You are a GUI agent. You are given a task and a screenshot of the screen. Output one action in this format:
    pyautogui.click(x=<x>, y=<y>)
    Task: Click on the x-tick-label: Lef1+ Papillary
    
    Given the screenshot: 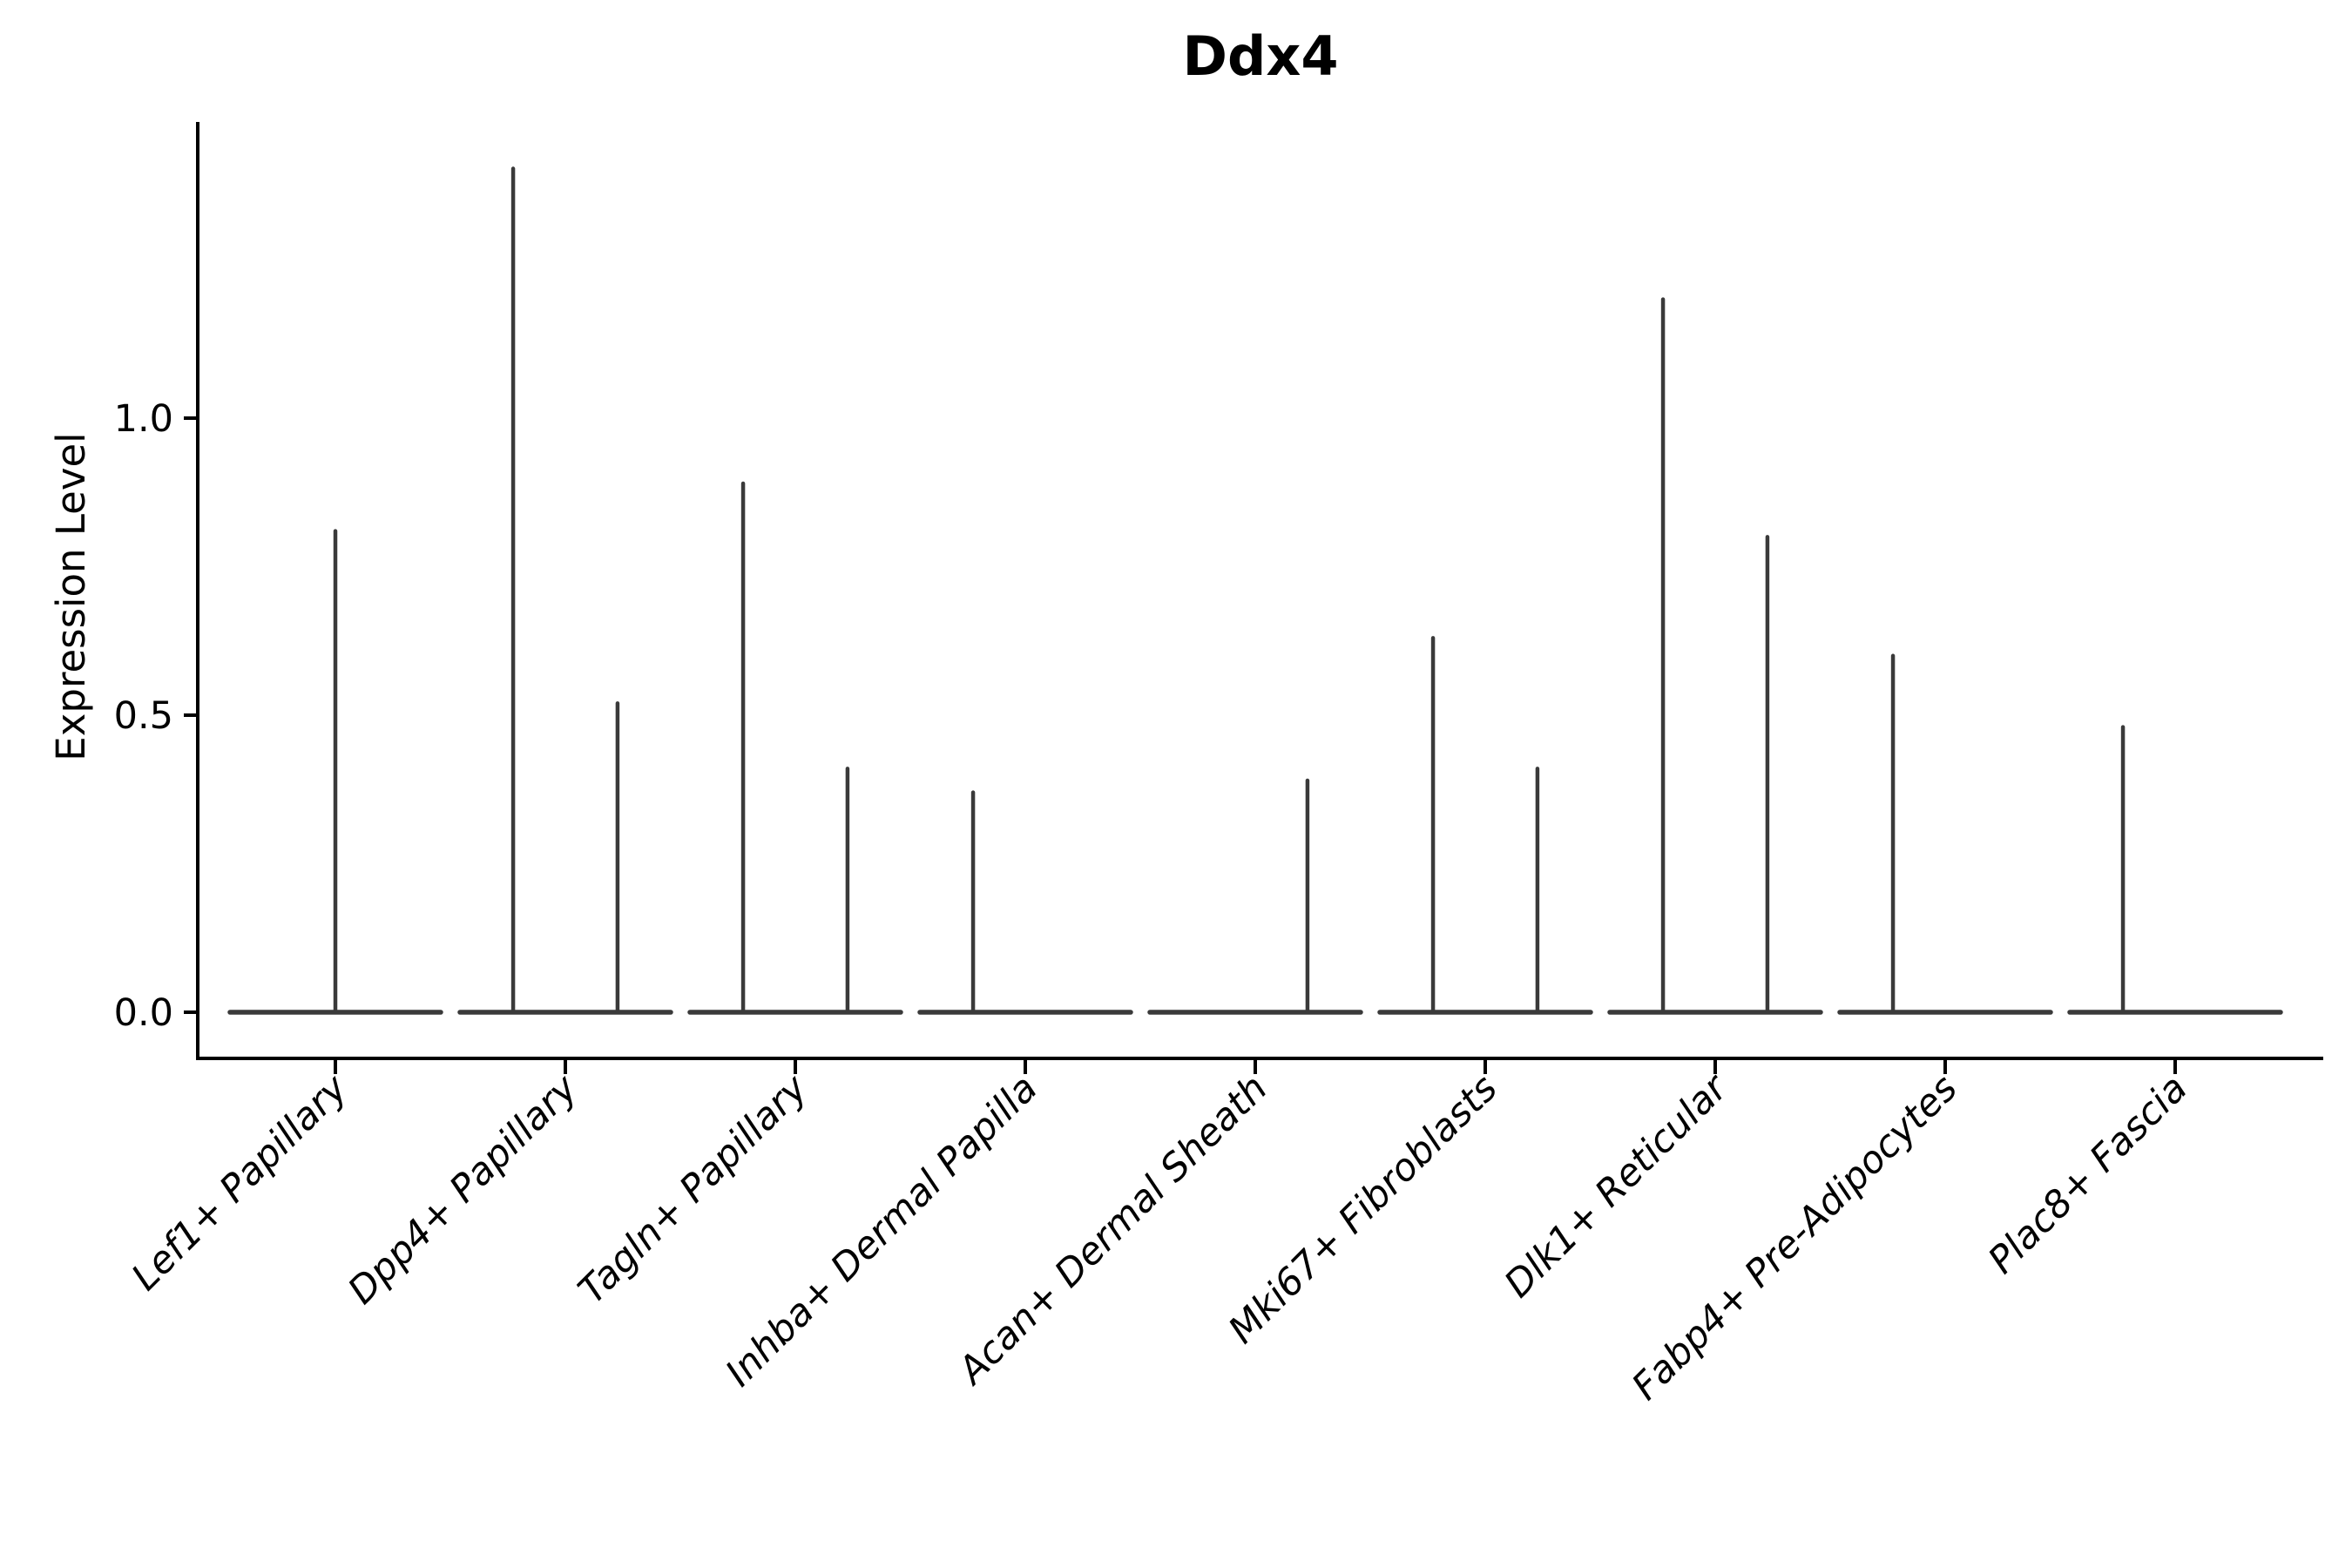 What is the action you would take?
    pyautogui.click(x=240, y=1182)
    